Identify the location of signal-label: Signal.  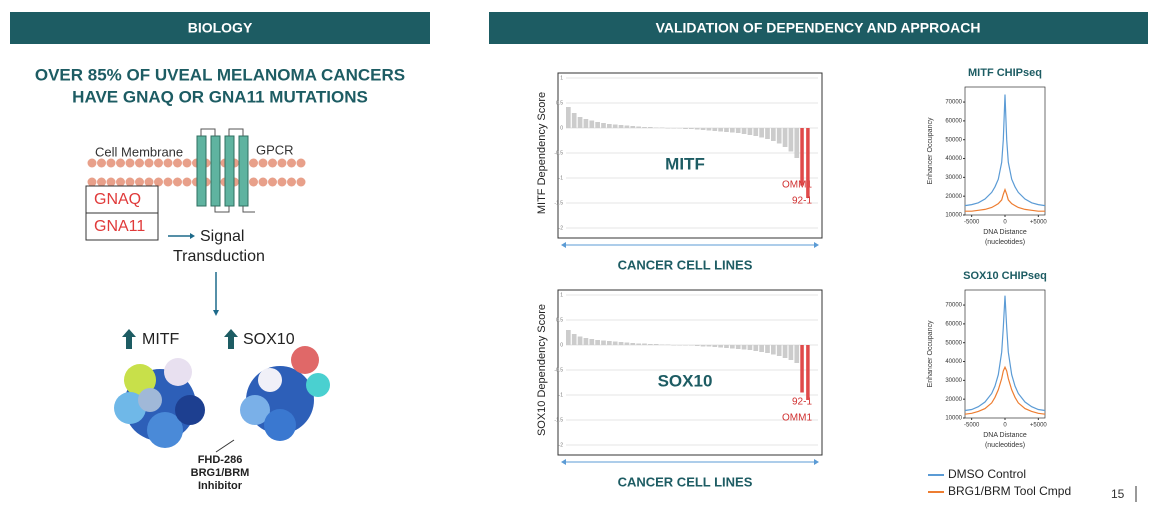
(222, 236).